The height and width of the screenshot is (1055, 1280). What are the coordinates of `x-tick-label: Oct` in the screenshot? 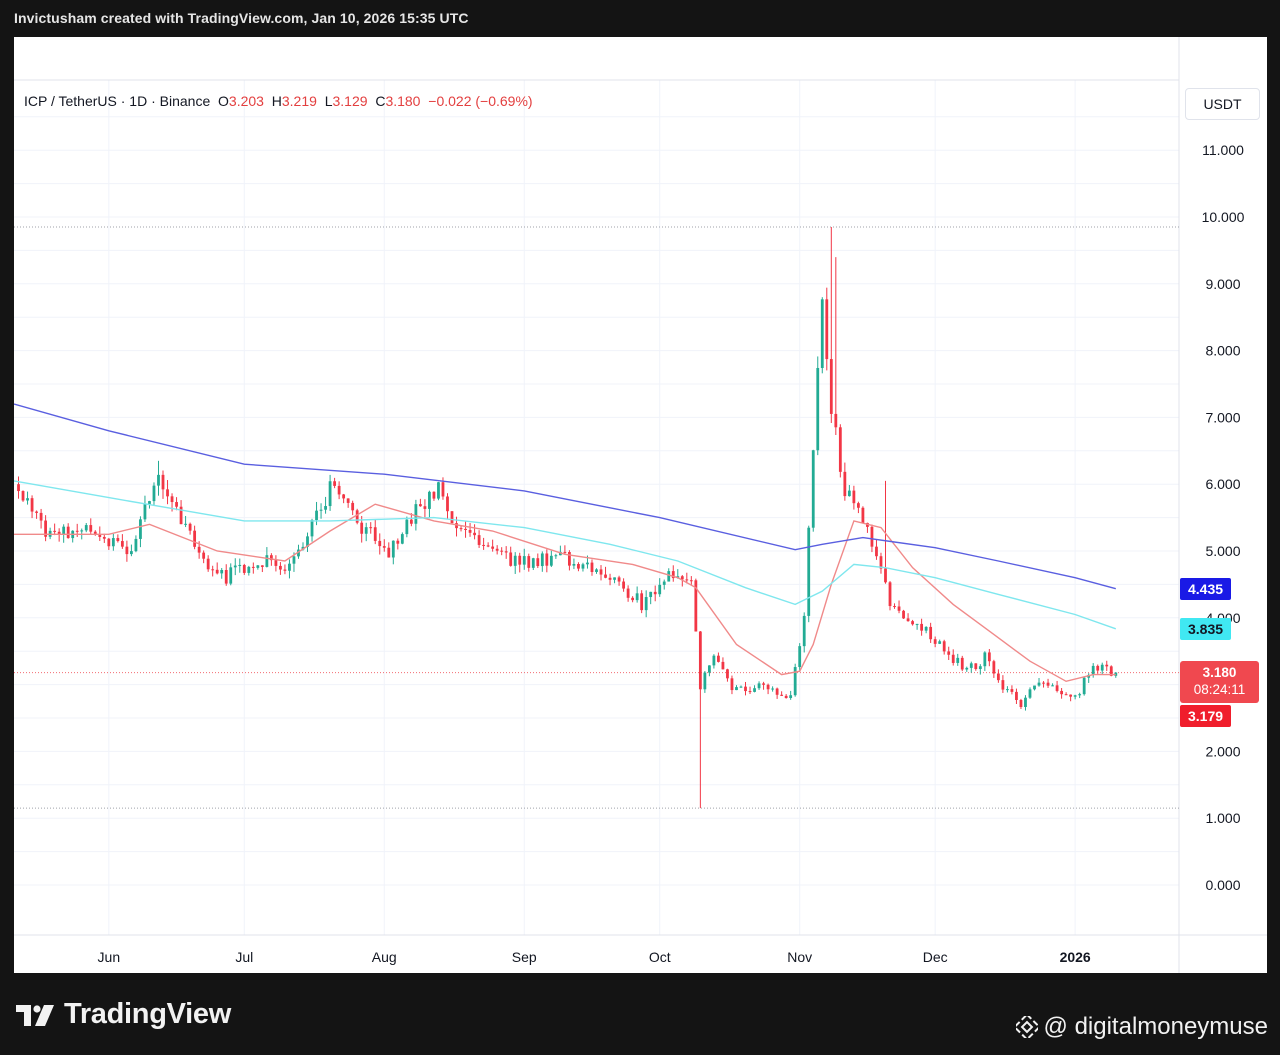 It's located at (660, 957).